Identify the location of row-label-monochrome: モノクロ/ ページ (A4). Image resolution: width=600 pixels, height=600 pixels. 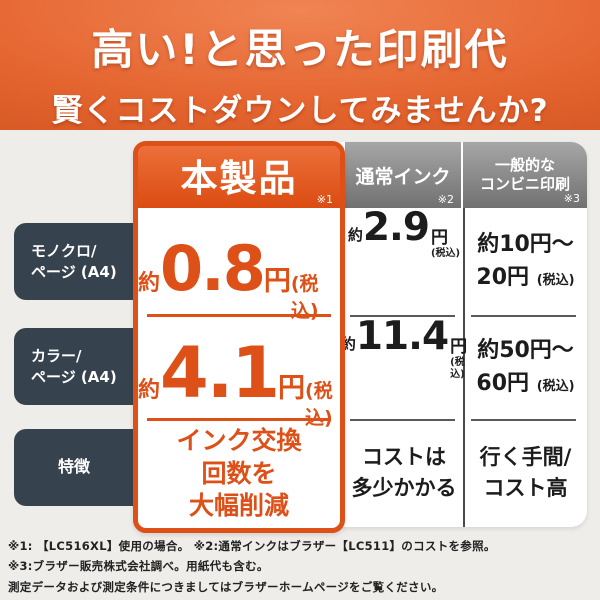
(74, 261).